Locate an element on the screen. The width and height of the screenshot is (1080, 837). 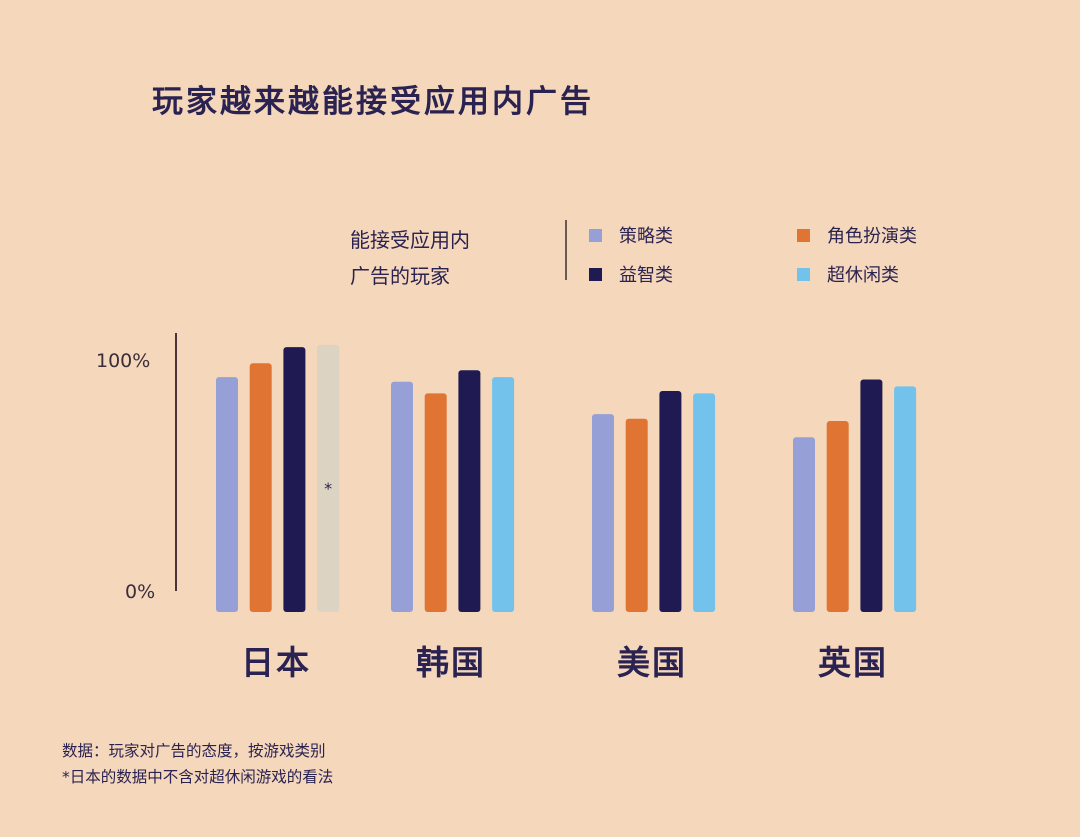
y-tick-100: 100% is located at coordinates (123, 361).